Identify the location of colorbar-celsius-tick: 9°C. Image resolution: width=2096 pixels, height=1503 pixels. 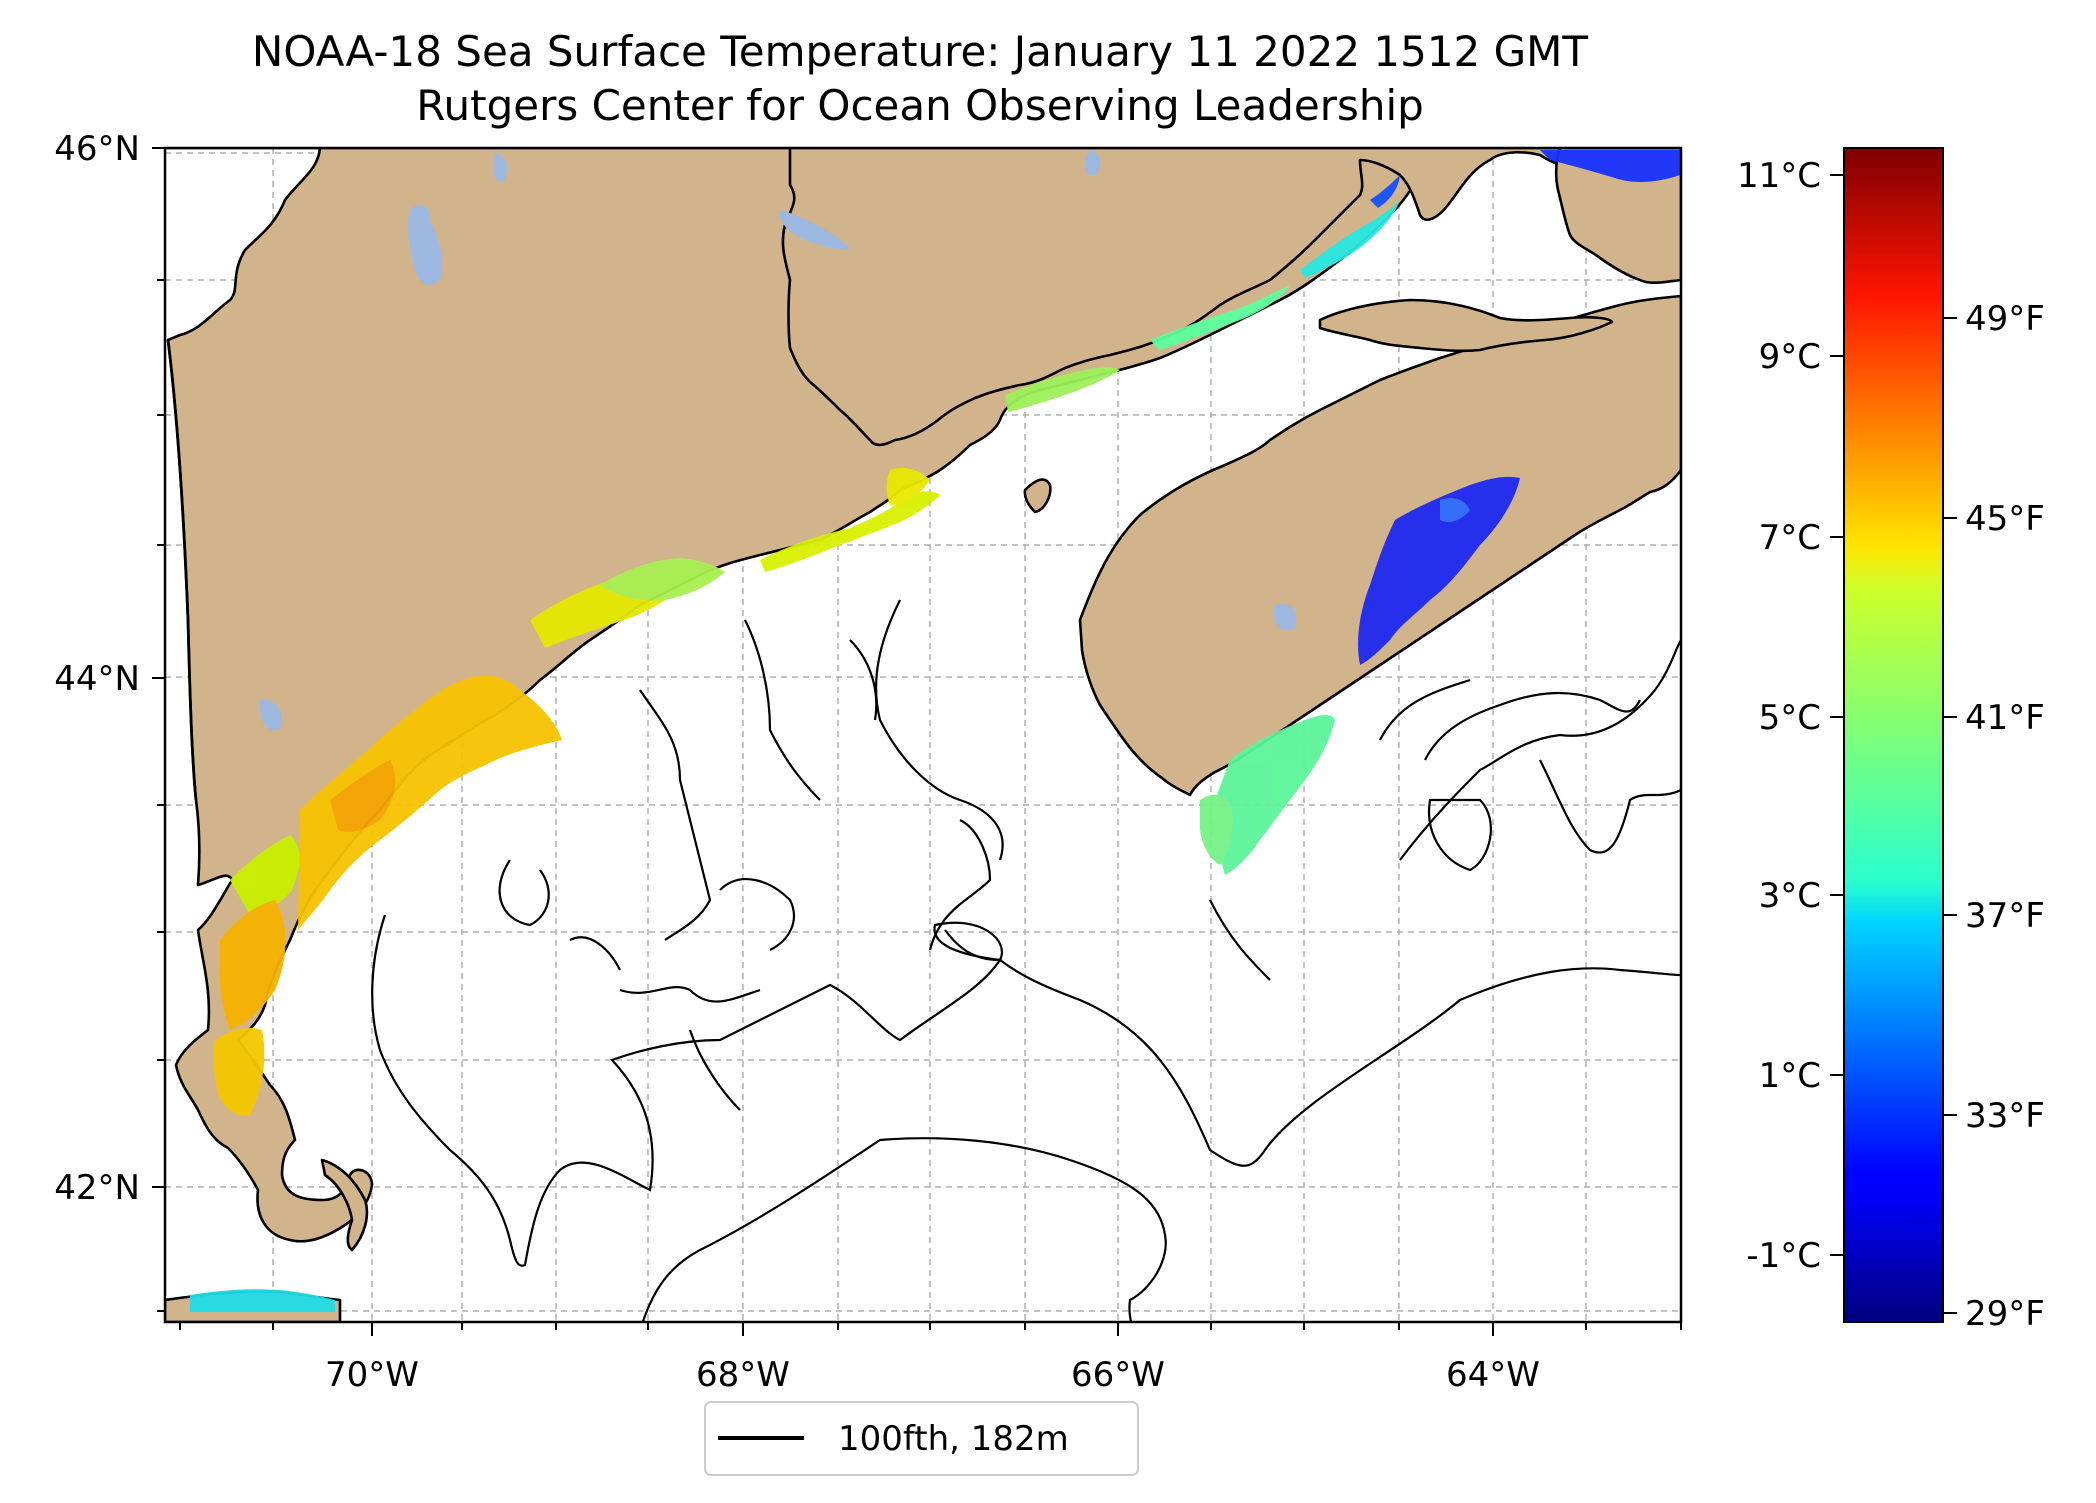
(1790, 357).